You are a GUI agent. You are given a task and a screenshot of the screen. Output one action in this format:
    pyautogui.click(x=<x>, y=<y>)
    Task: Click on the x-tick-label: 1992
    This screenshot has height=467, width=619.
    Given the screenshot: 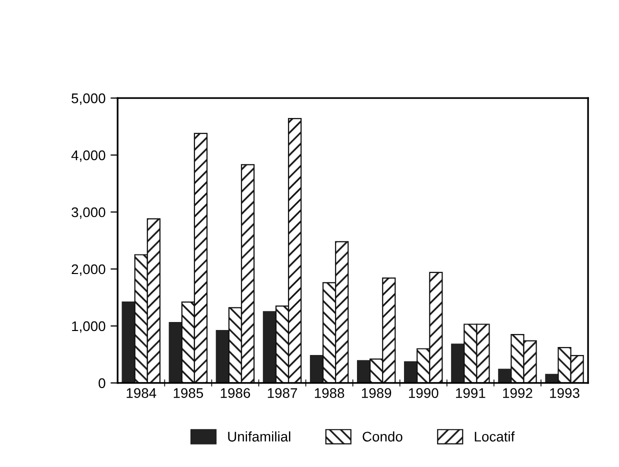 What is the action you would take?
    pyautogui.click(x=517, y=393)
    